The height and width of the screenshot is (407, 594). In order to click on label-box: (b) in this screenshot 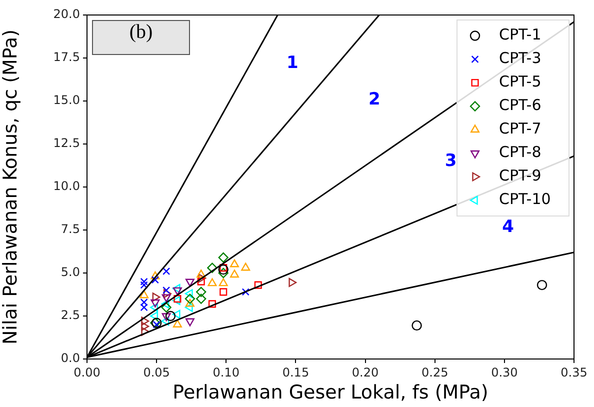, I will do `click(141, 37)`.